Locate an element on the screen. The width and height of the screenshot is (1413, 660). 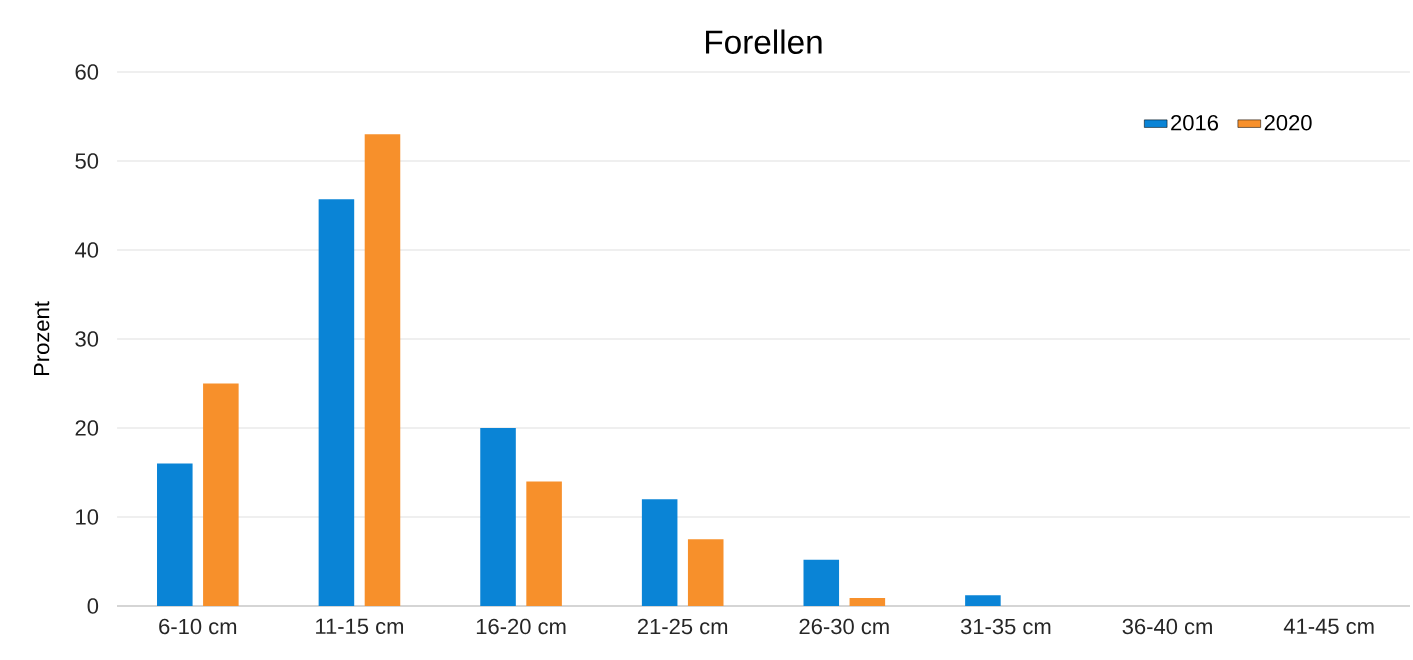
y-tick-label: 30 is located at coordinates (87, 339).